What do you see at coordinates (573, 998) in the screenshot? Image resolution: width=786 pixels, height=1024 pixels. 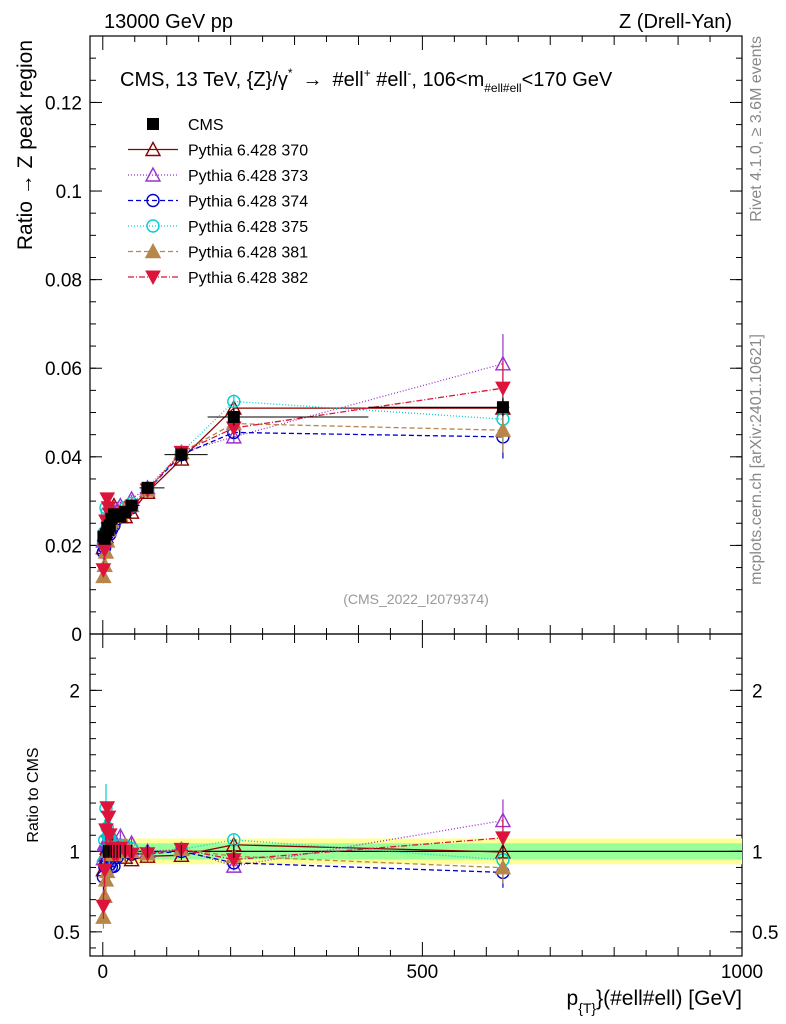 I see `x-label-p: p` at bounding box center [573, 998].